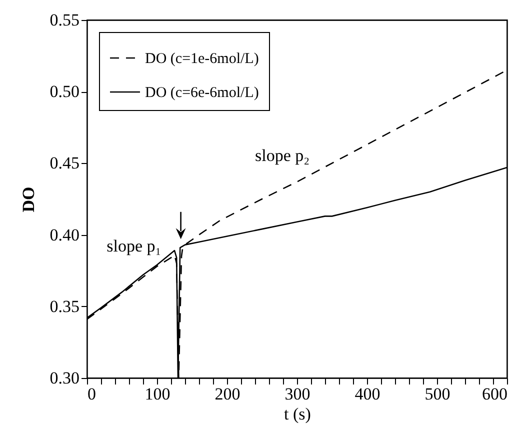 This screenshot has width=523, height=438. Describe the element at coordinates (202, 93) in the screenshot. I see `legend-label: DO (c=6e-6mol/L)` at that location.